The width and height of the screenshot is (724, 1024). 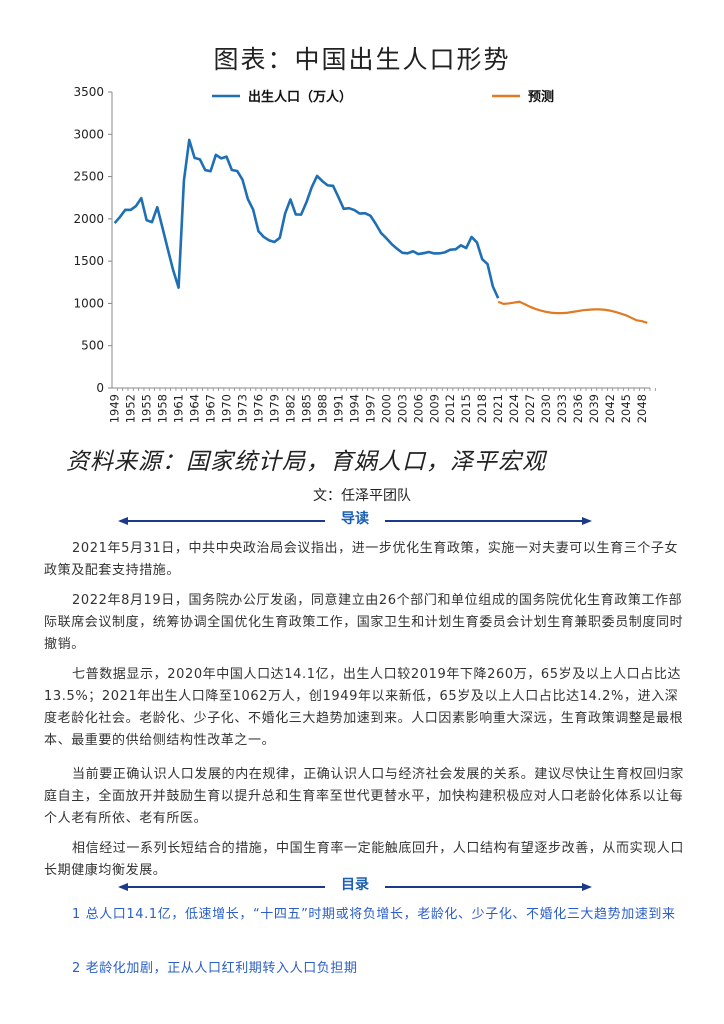 I want to click on legend-label: 预测, so click(x=541, y=97).